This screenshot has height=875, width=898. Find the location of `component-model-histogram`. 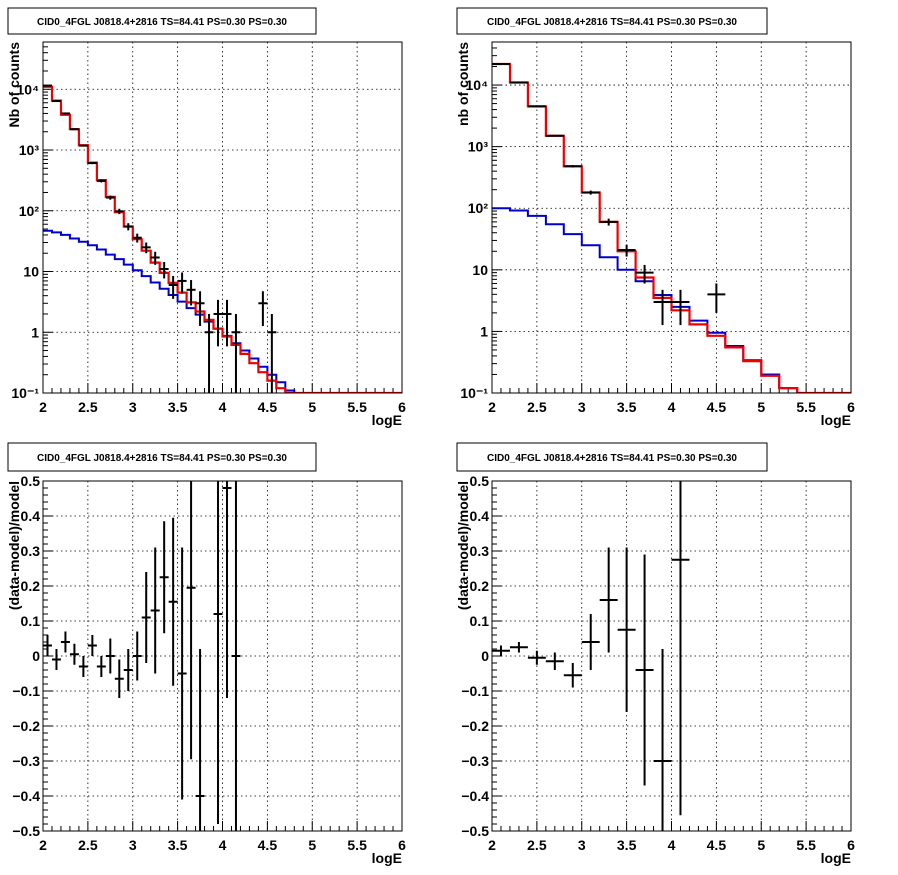

component-model-histogram is located at coordinates (222, 311).